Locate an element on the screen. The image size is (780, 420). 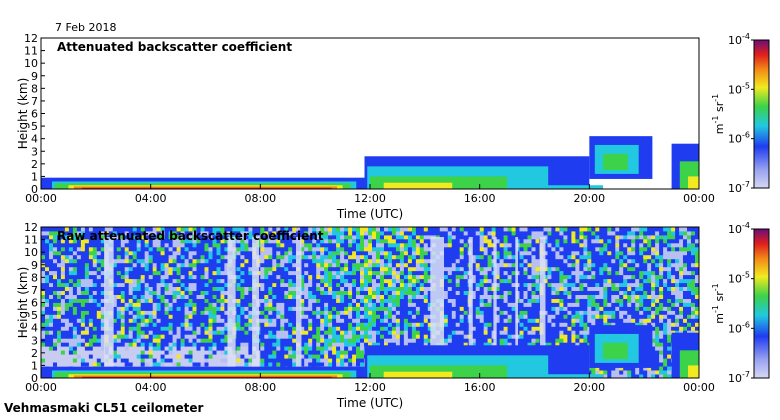
instrument-label: Vehmasmaki CL51 ceilometer is located at coordinates (104, 408).